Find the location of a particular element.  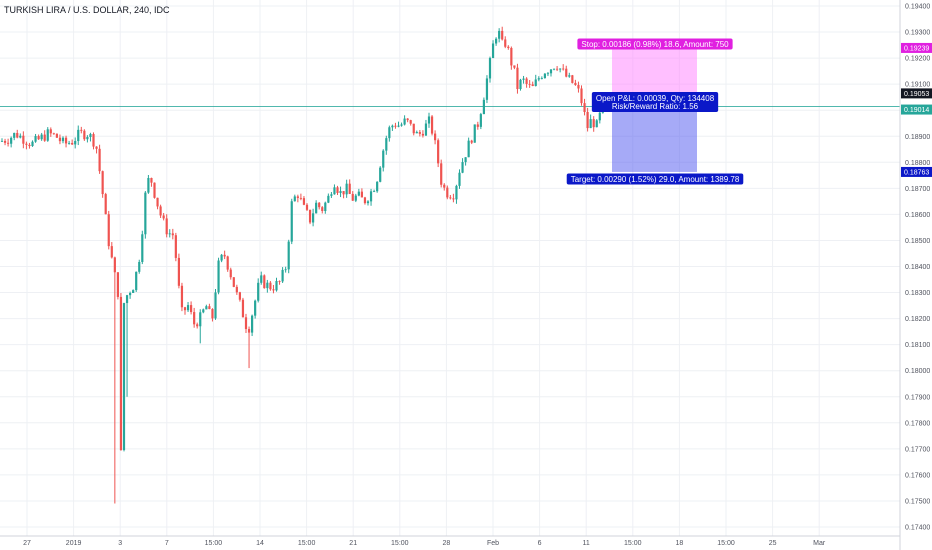

y-tick-label: 0.19200 is located at coordinates (917, 59).